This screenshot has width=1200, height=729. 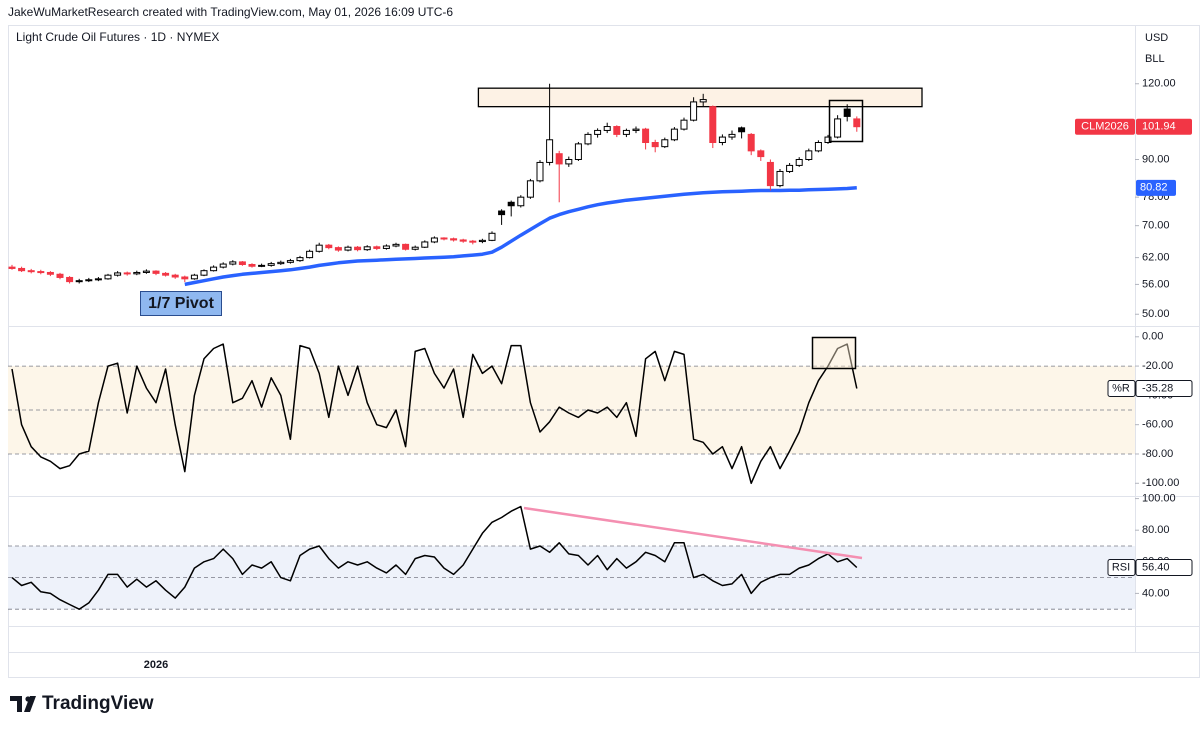 I want to click on y-tick-label: 70.00, so click(x=1156, y=226).